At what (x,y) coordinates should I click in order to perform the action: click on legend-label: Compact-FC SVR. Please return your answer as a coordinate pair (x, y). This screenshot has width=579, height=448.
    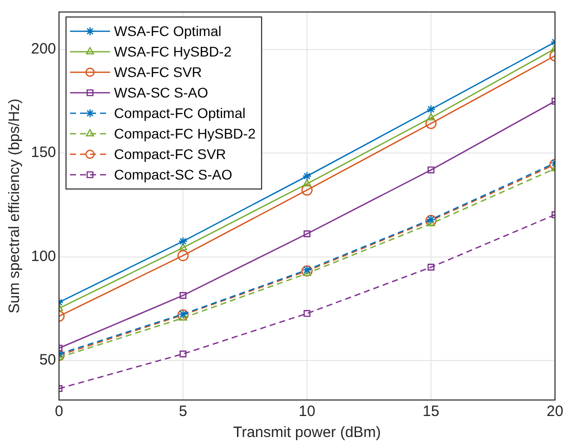
    Looking at the image, I should click on (170, 154).